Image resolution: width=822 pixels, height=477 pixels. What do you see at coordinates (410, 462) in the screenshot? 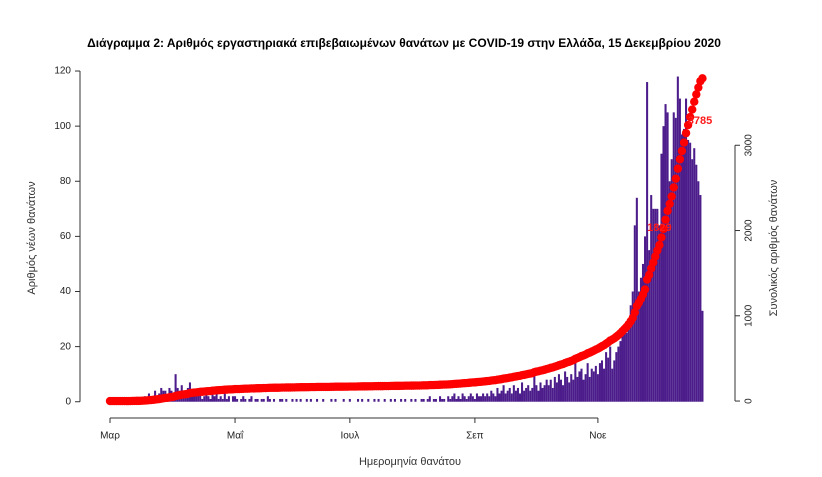
I see `x-axis-title: Ημερομηνία θανάτου` at bounding box center [410, 462].